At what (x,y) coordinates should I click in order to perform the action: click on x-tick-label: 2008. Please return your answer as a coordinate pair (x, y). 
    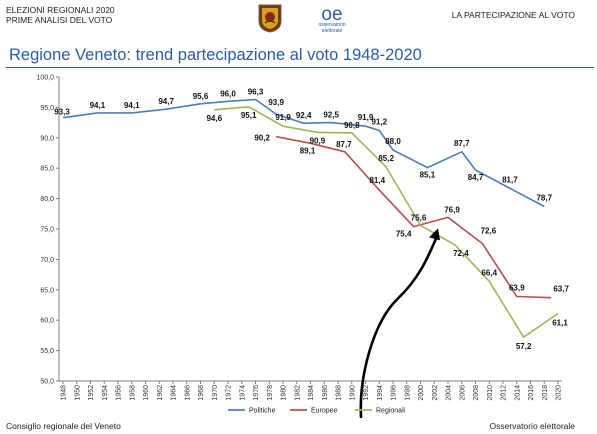
    Looking at the image, I should click on (476, 393).